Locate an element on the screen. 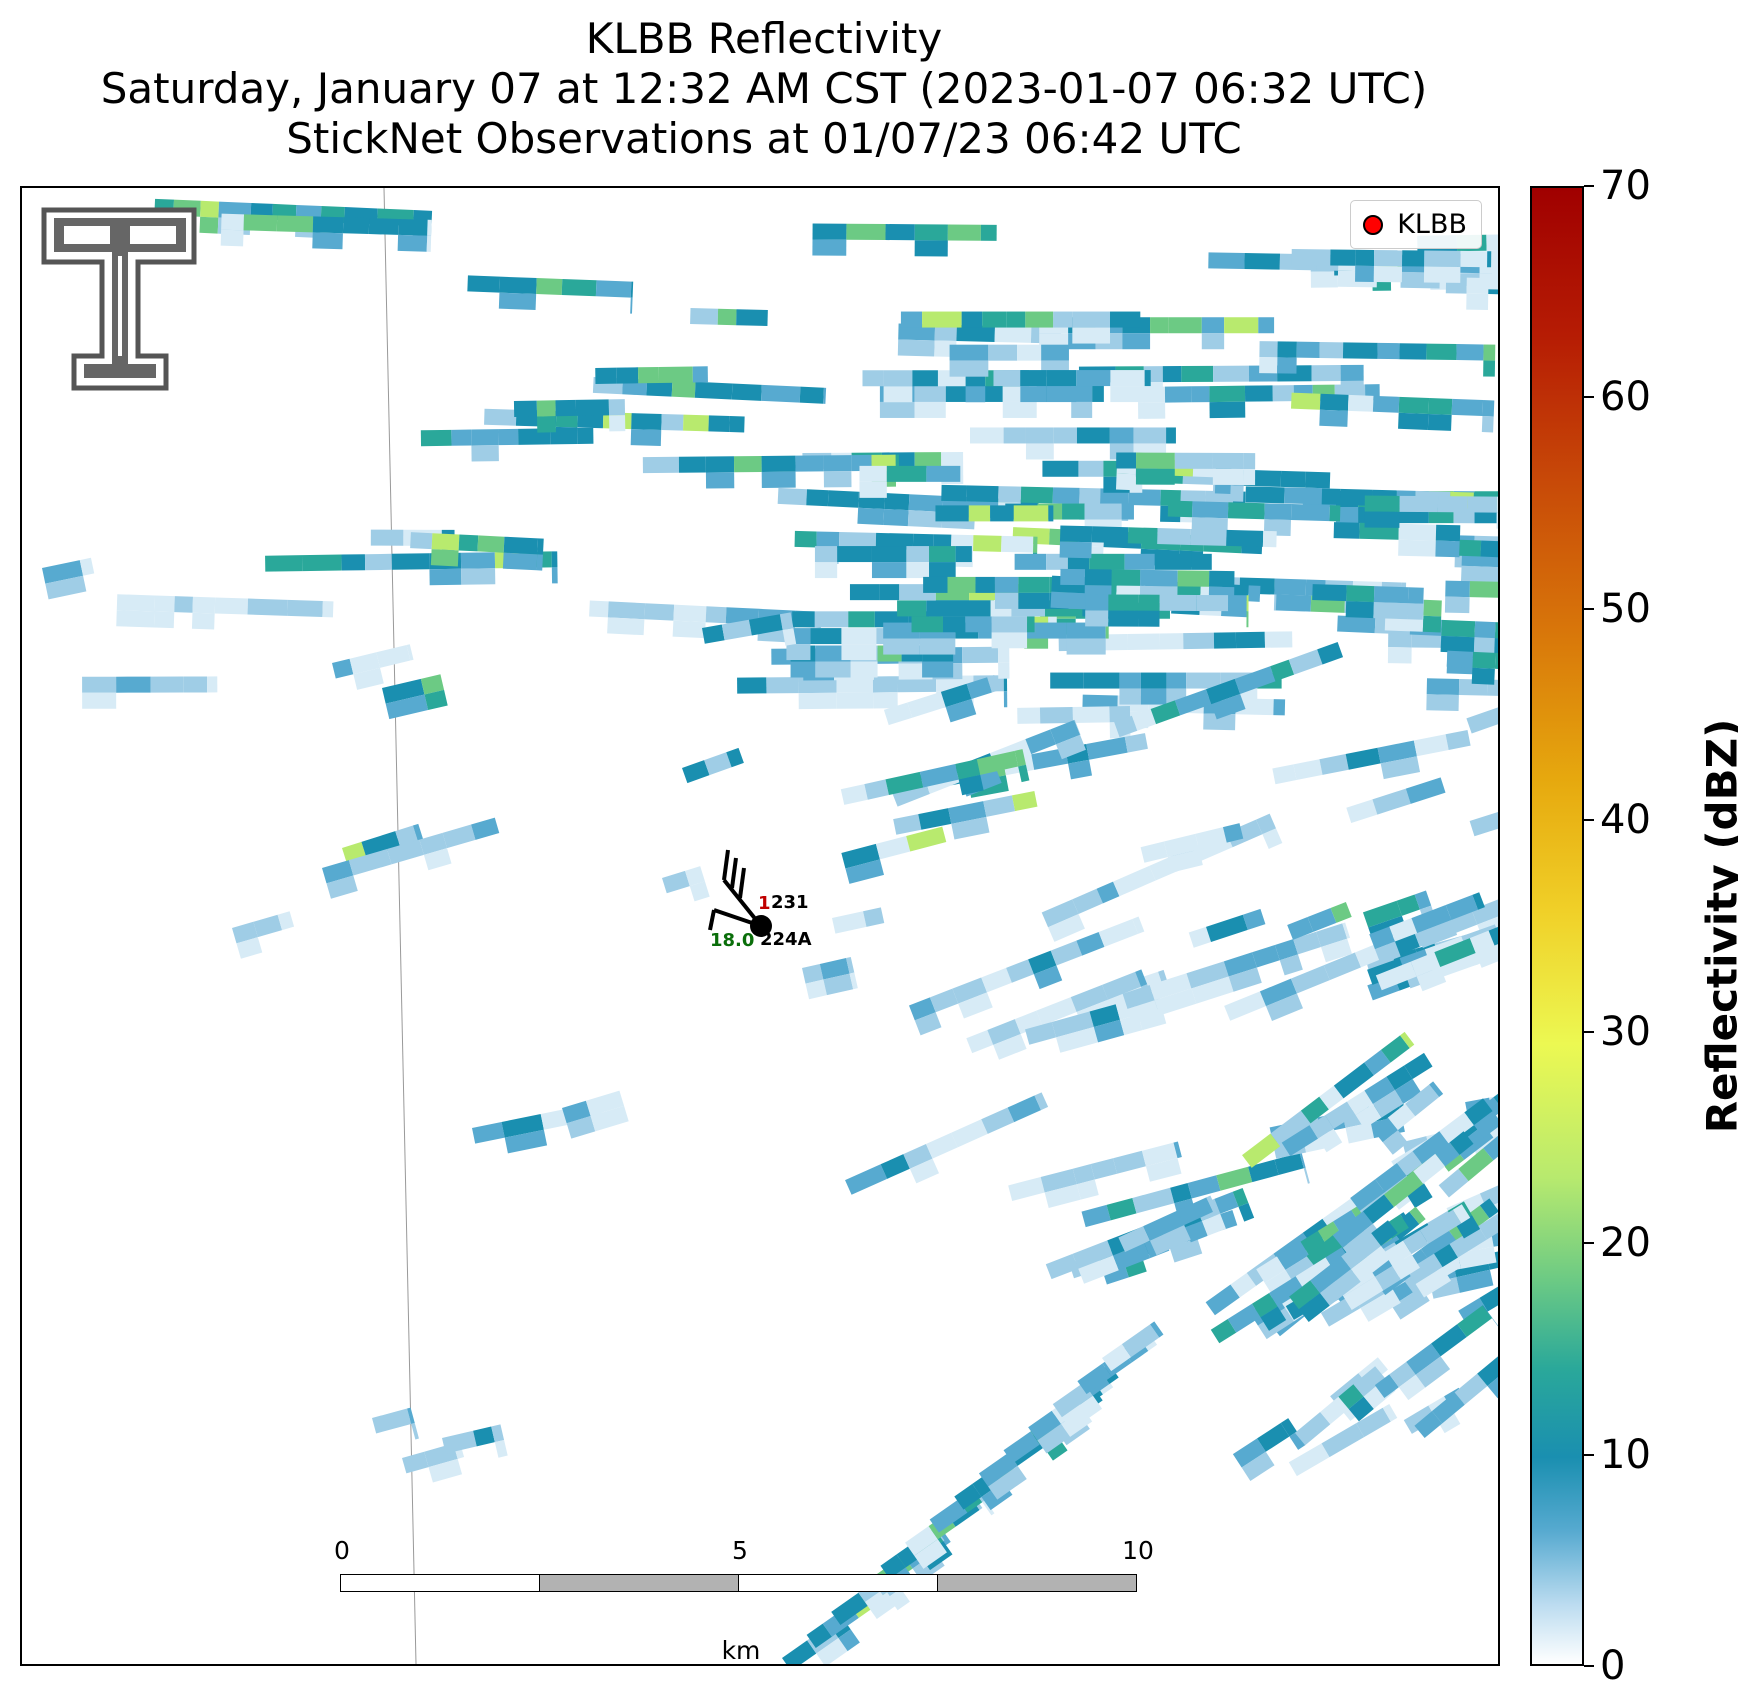 The image size is (1738, 1705). colorbar-tick-label: 0 is located at coordinates (1613, 1666).